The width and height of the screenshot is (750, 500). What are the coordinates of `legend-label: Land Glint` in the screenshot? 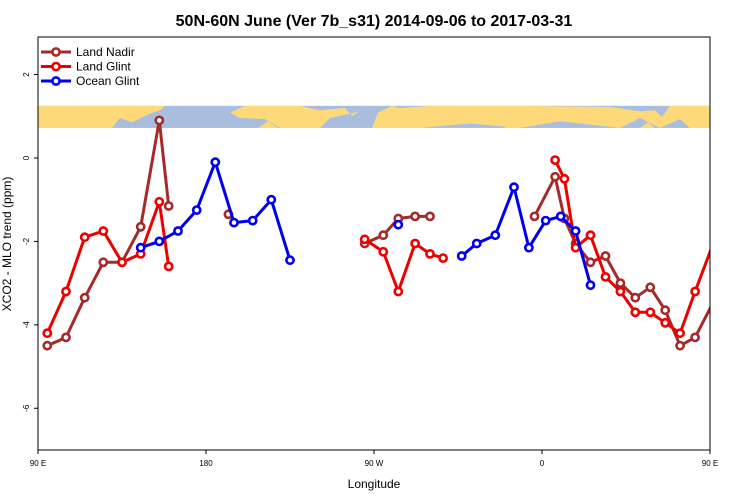 It's located at (103, 67).